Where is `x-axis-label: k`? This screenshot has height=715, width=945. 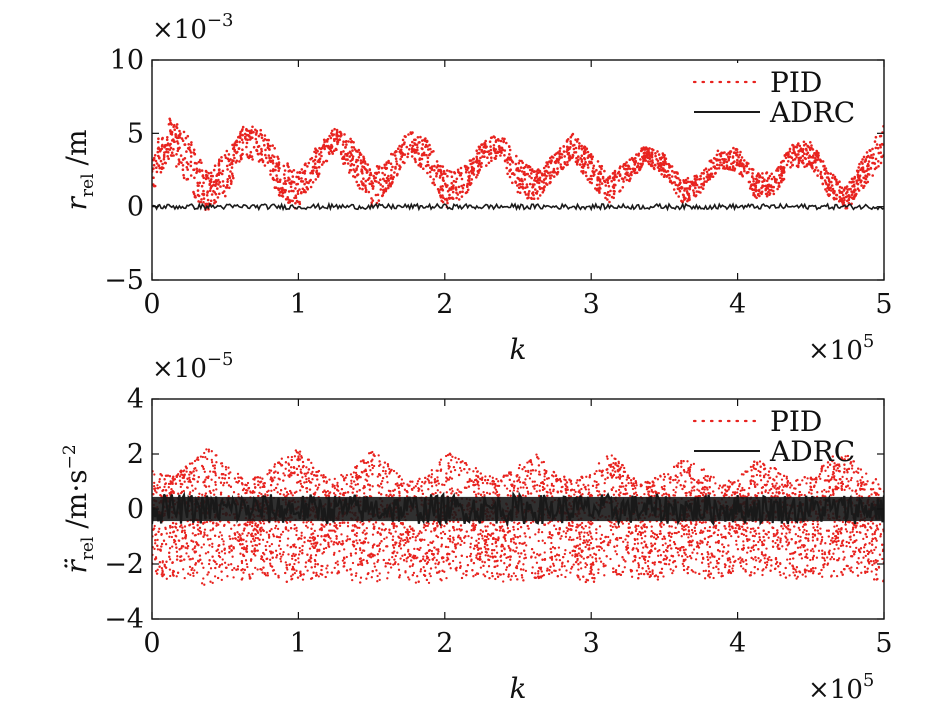
x-axis-label: k is located at coordinates (518, 349).